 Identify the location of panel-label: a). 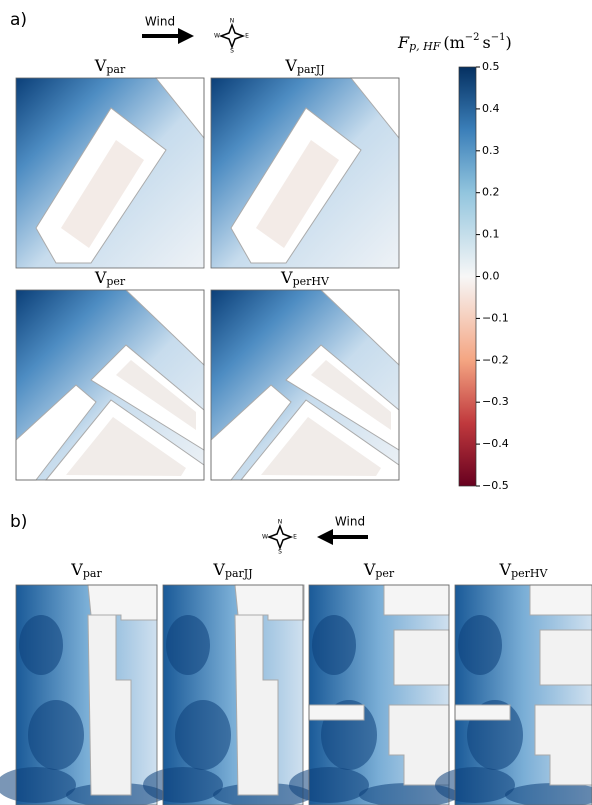
(18, 20).